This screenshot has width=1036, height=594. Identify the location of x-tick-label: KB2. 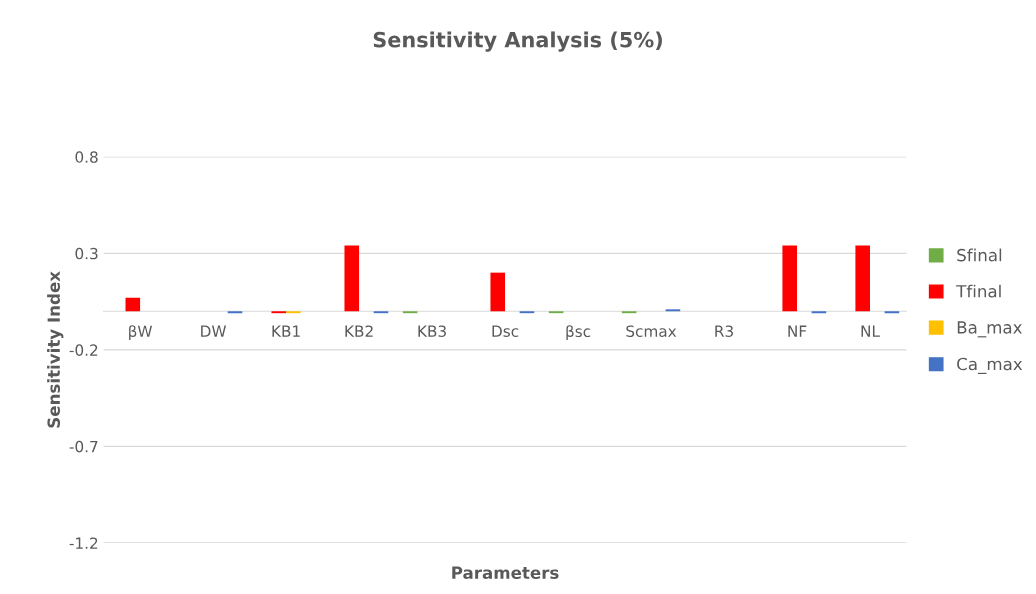
(359, 331).